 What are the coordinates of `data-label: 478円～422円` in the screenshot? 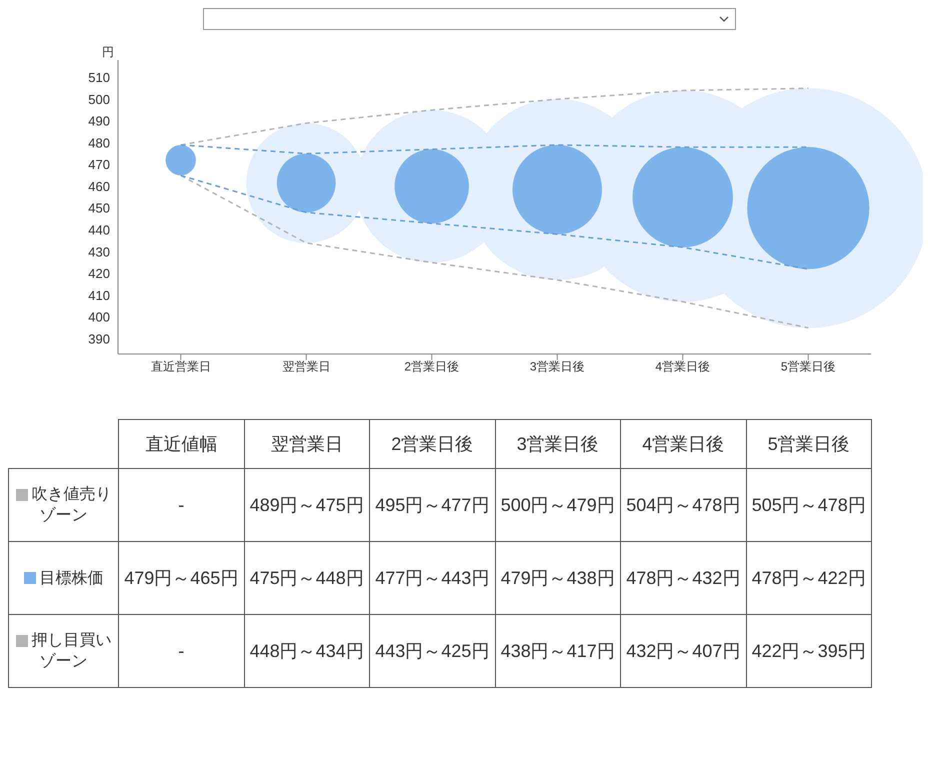 It's located at (809, 578).